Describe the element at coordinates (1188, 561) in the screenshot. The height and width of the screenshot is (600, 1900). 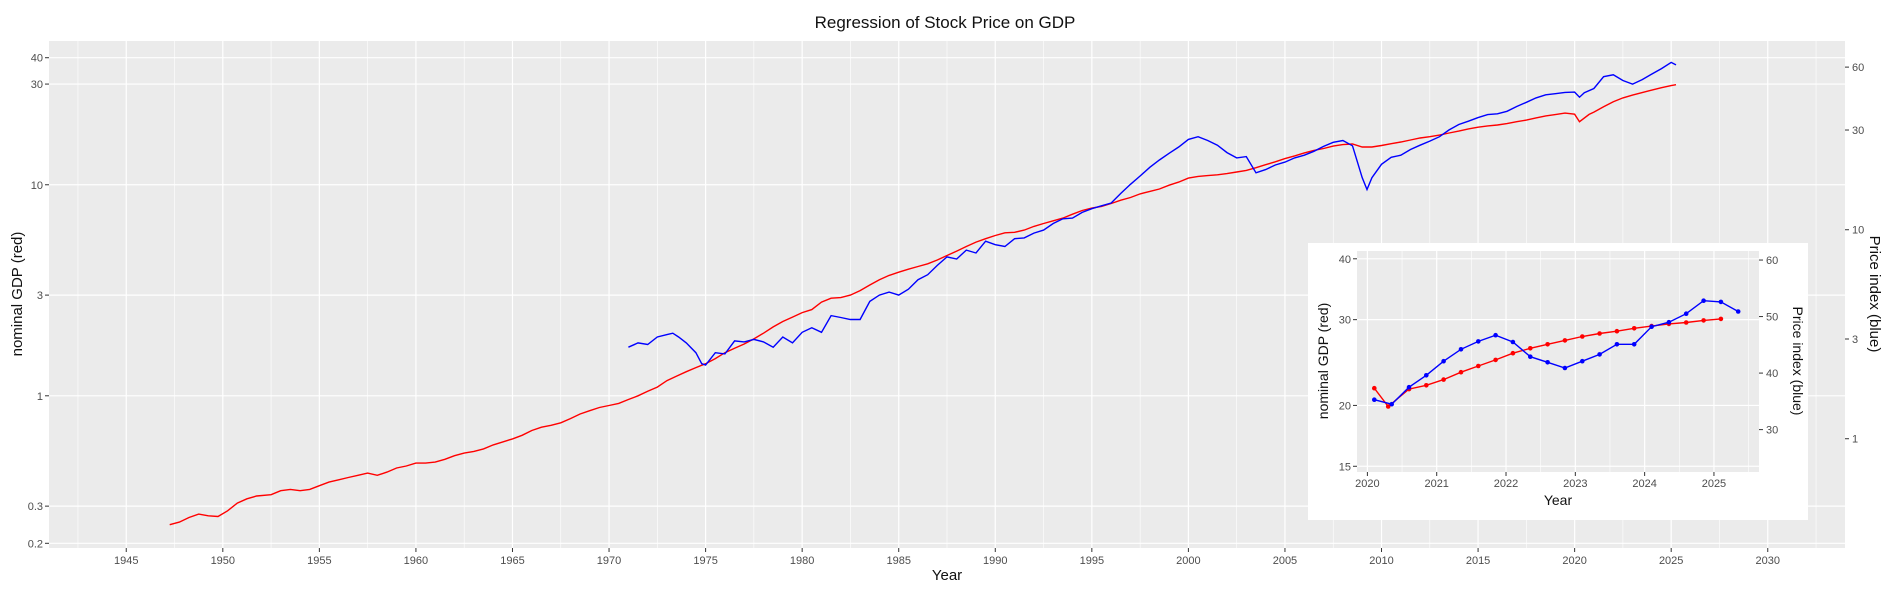
I see `x-tick-label: 2000` at that location.